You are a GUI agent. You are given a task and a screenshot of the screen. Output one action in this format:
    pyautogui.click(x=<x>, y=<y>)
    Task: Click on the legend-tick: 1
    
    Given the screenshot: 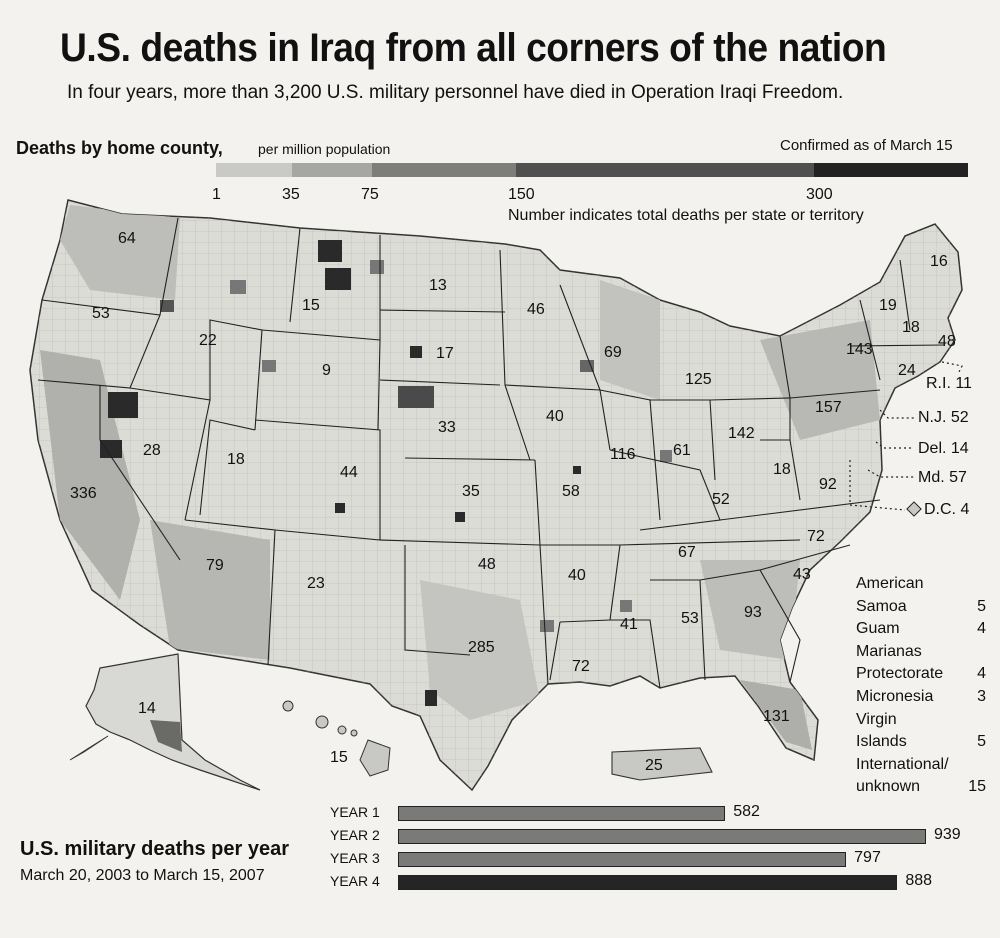 What is the action you would take?
    pyautogui.click(x=216, y=194)
    